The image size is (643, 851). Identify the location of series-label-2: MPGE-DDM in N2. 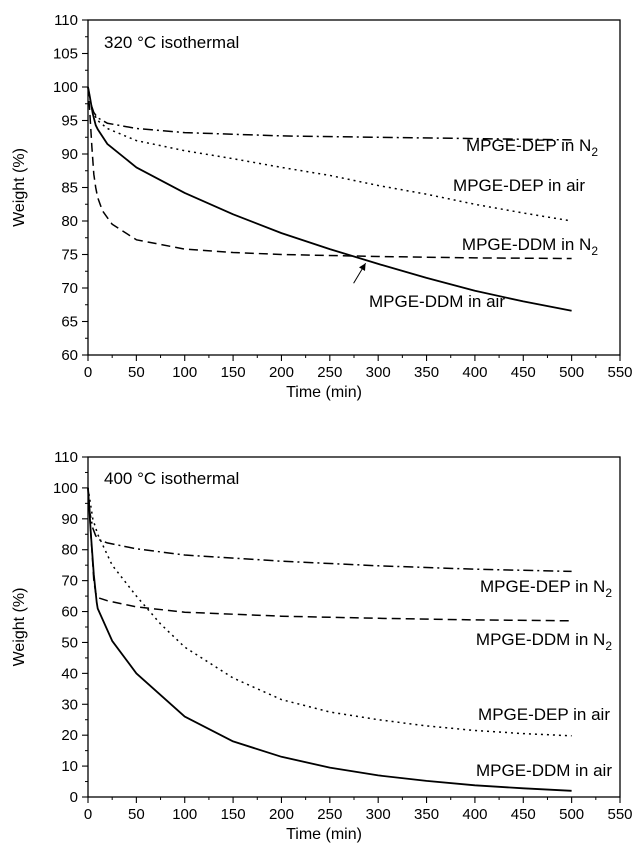
(544, 641).